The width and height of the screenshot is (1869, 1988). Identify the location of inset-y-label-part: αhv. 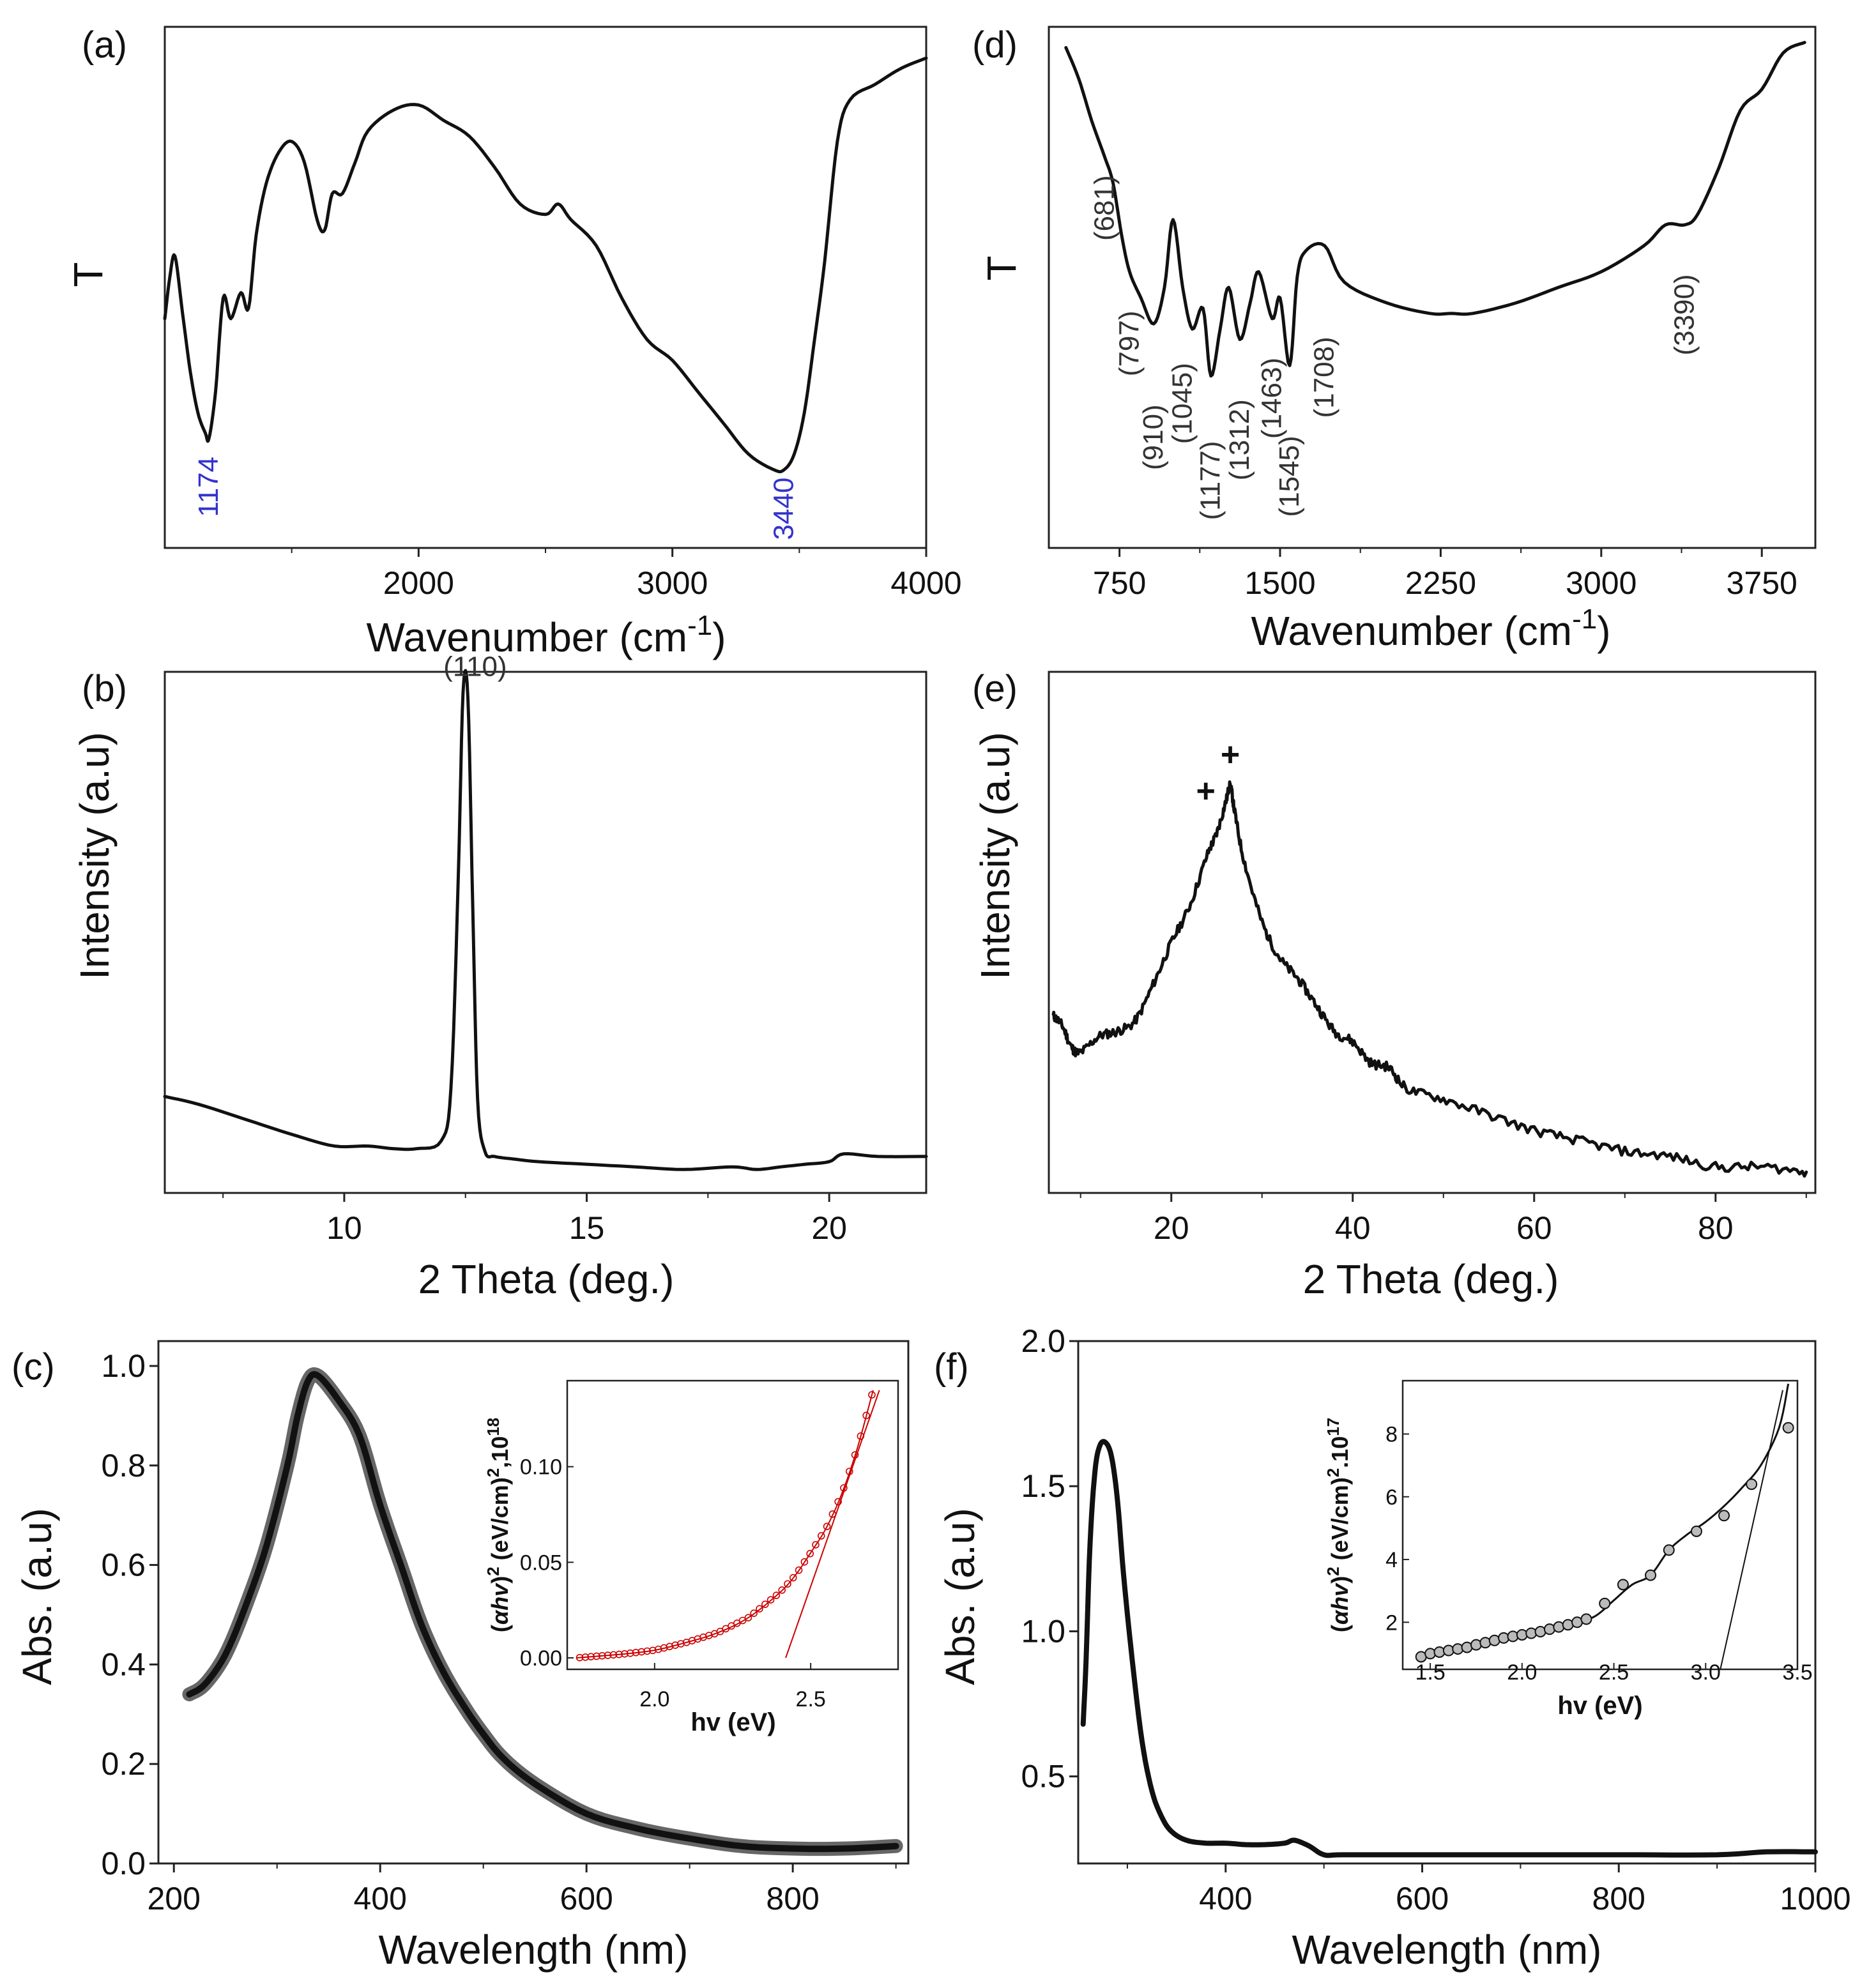
(500, 1603).